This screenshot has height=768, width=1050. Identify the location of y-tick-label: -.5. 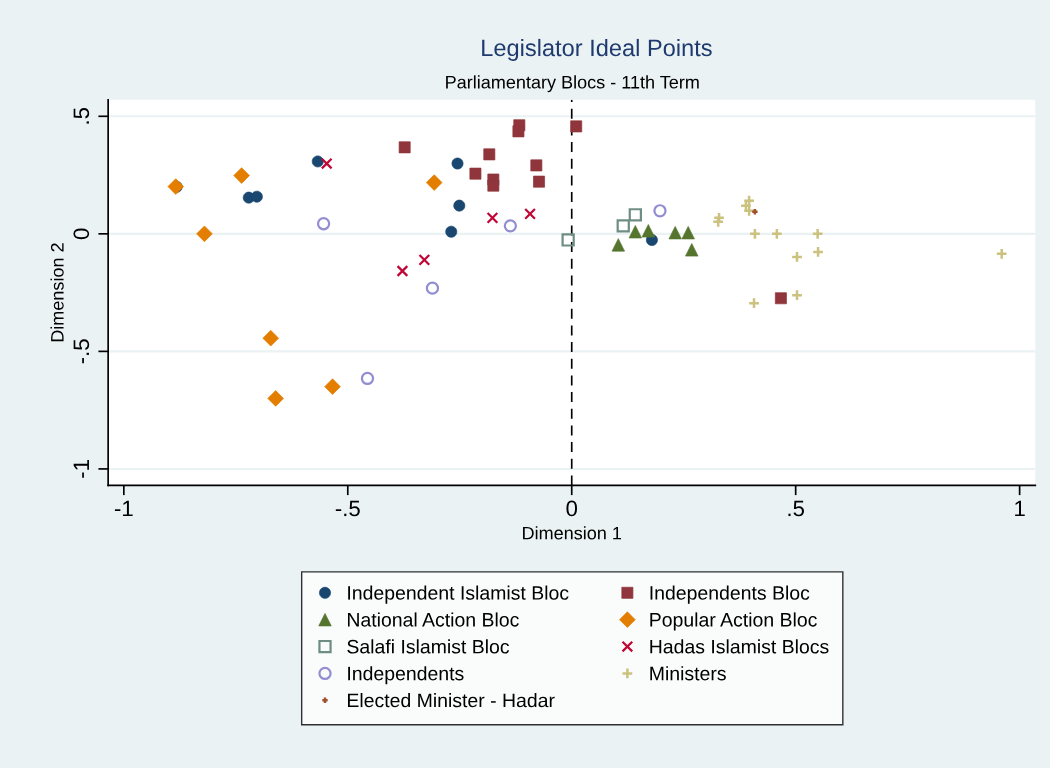
(81, 351).